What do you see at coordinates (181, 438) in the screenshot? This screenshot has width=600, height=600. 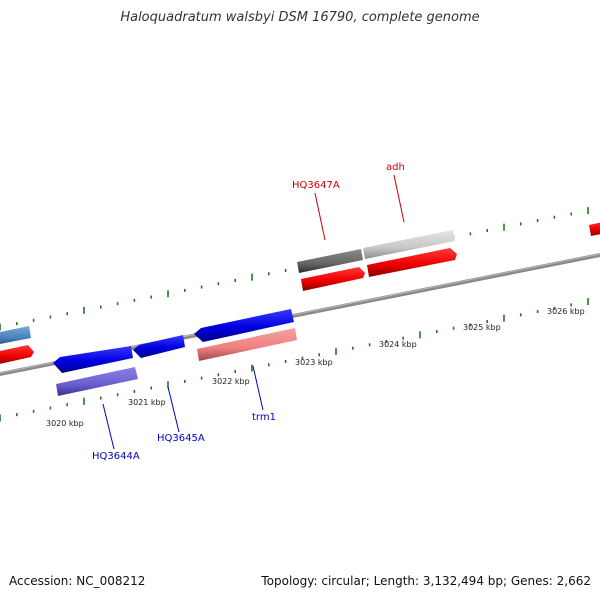 I see `gene-label-hq3645a: HQ3645A` at bounding box center [181, 438].